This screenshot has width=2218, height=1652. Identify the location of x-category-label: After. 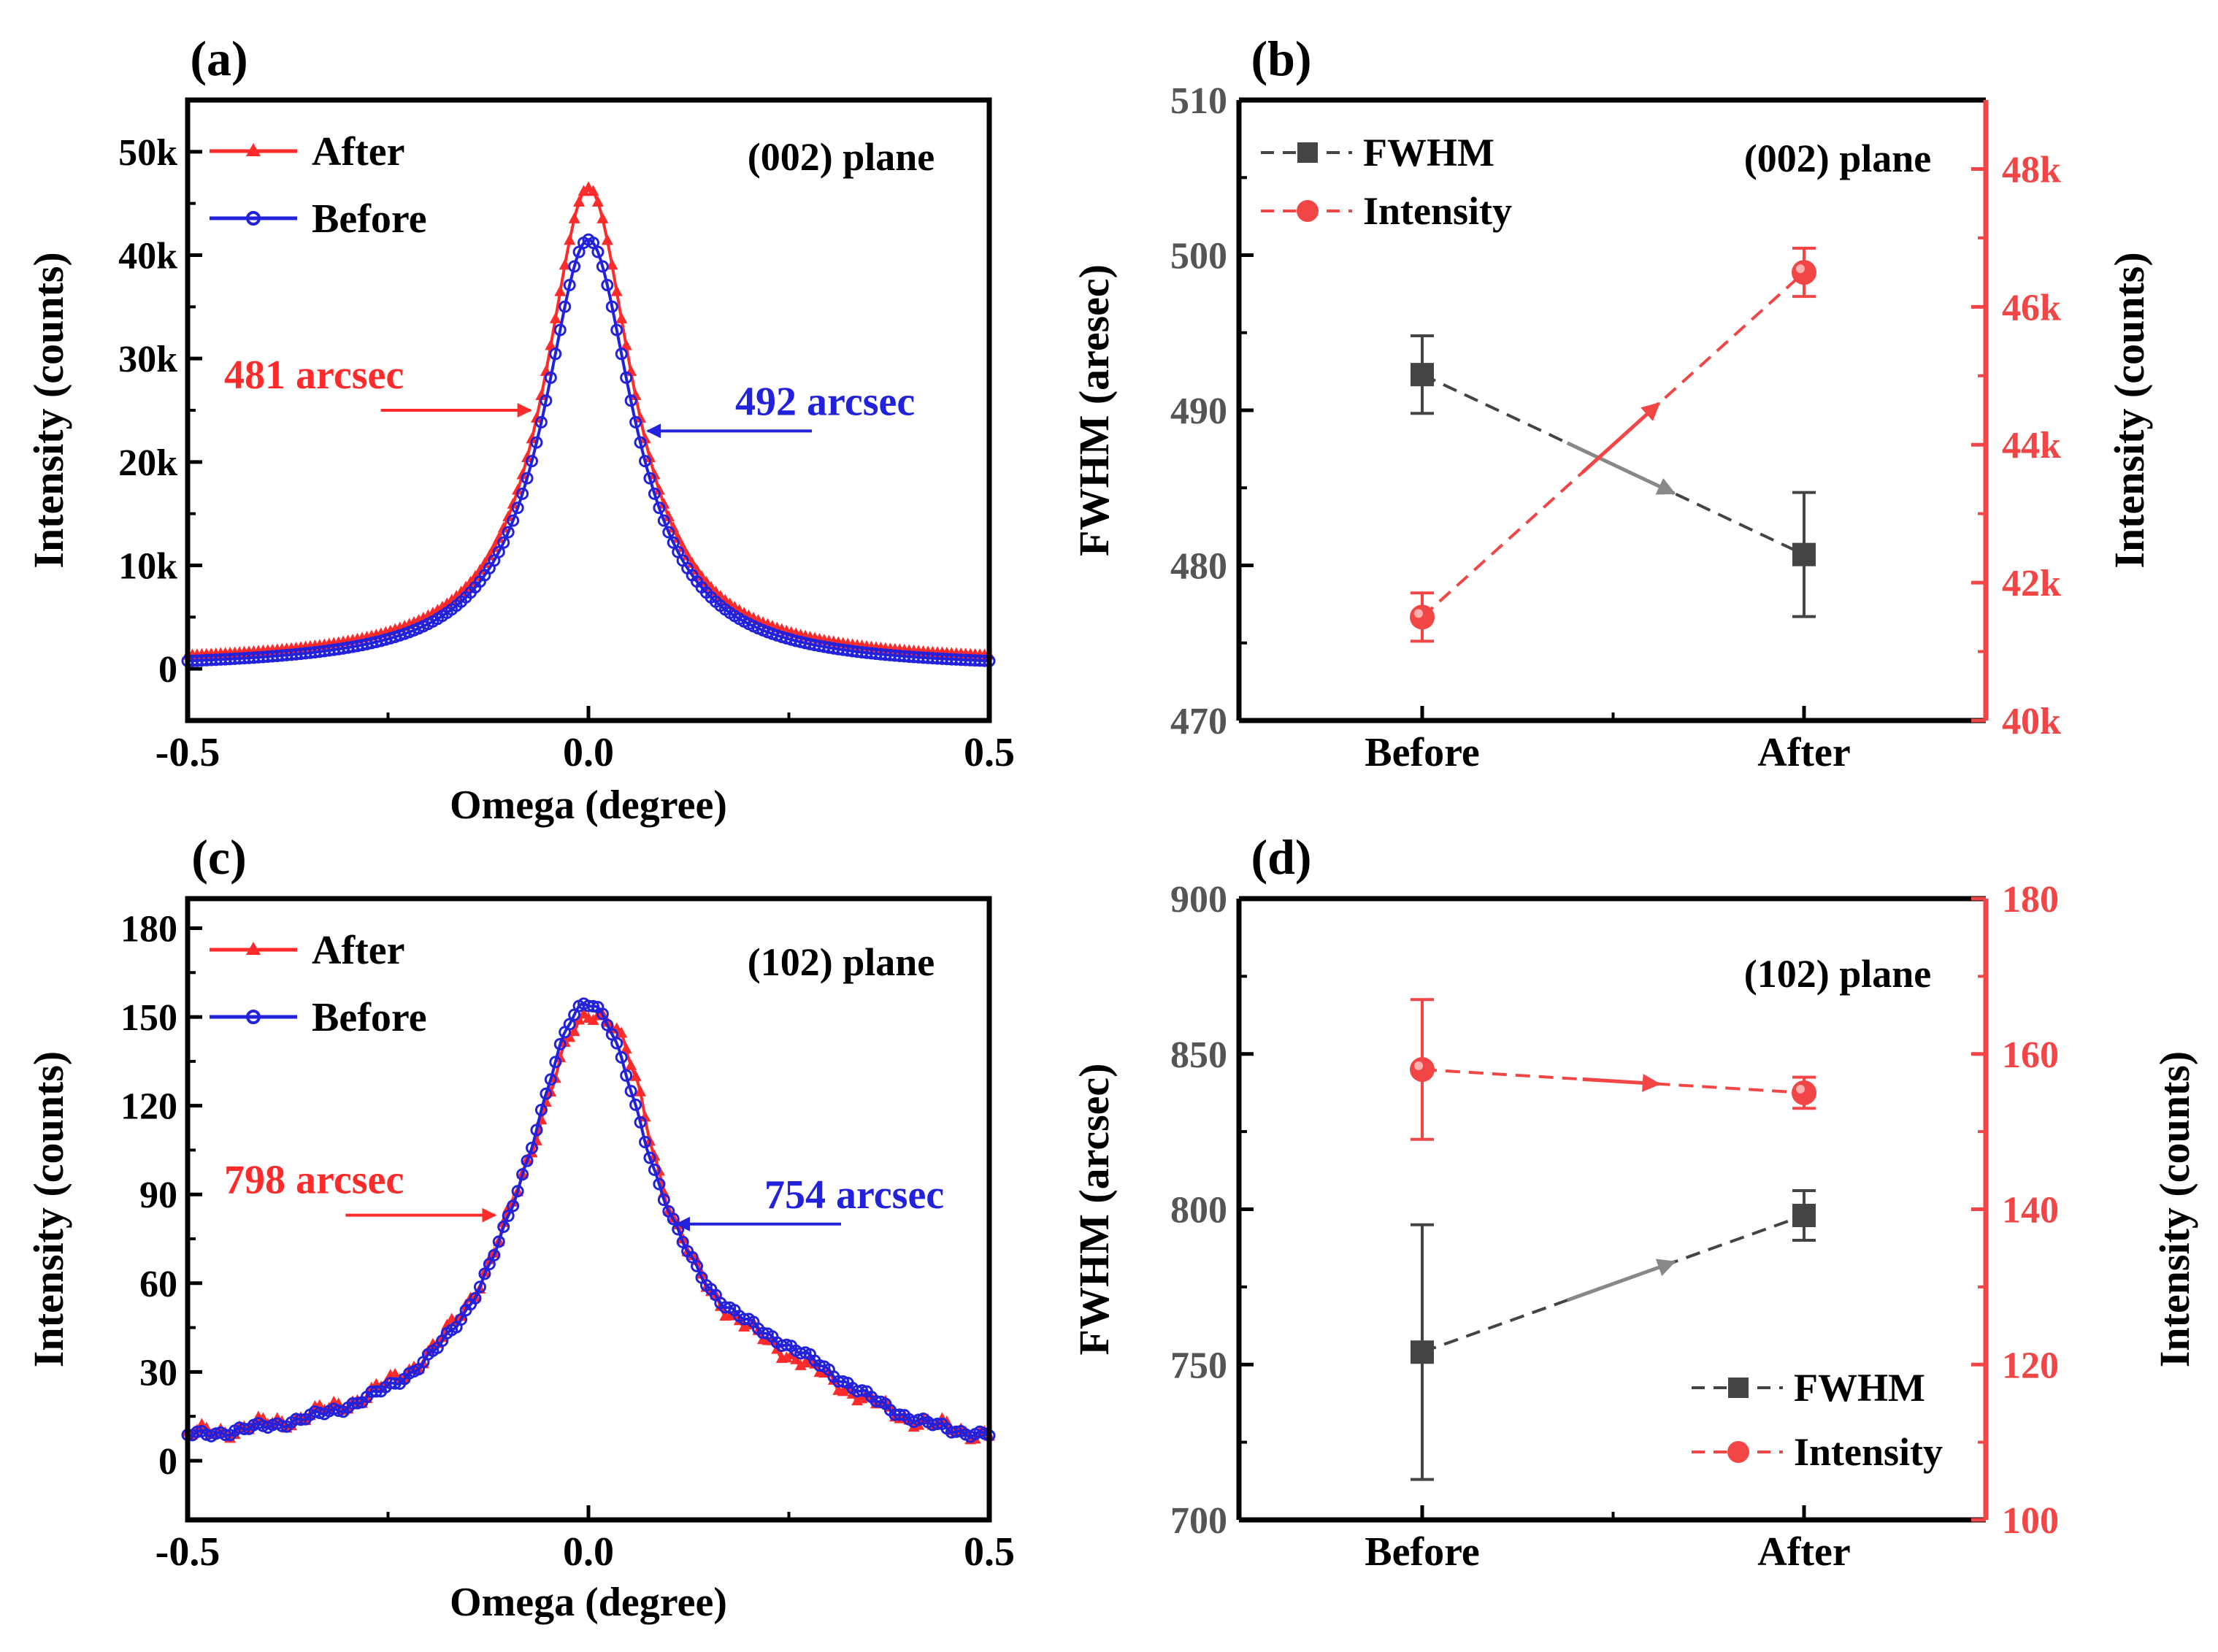
(1803, 1552).